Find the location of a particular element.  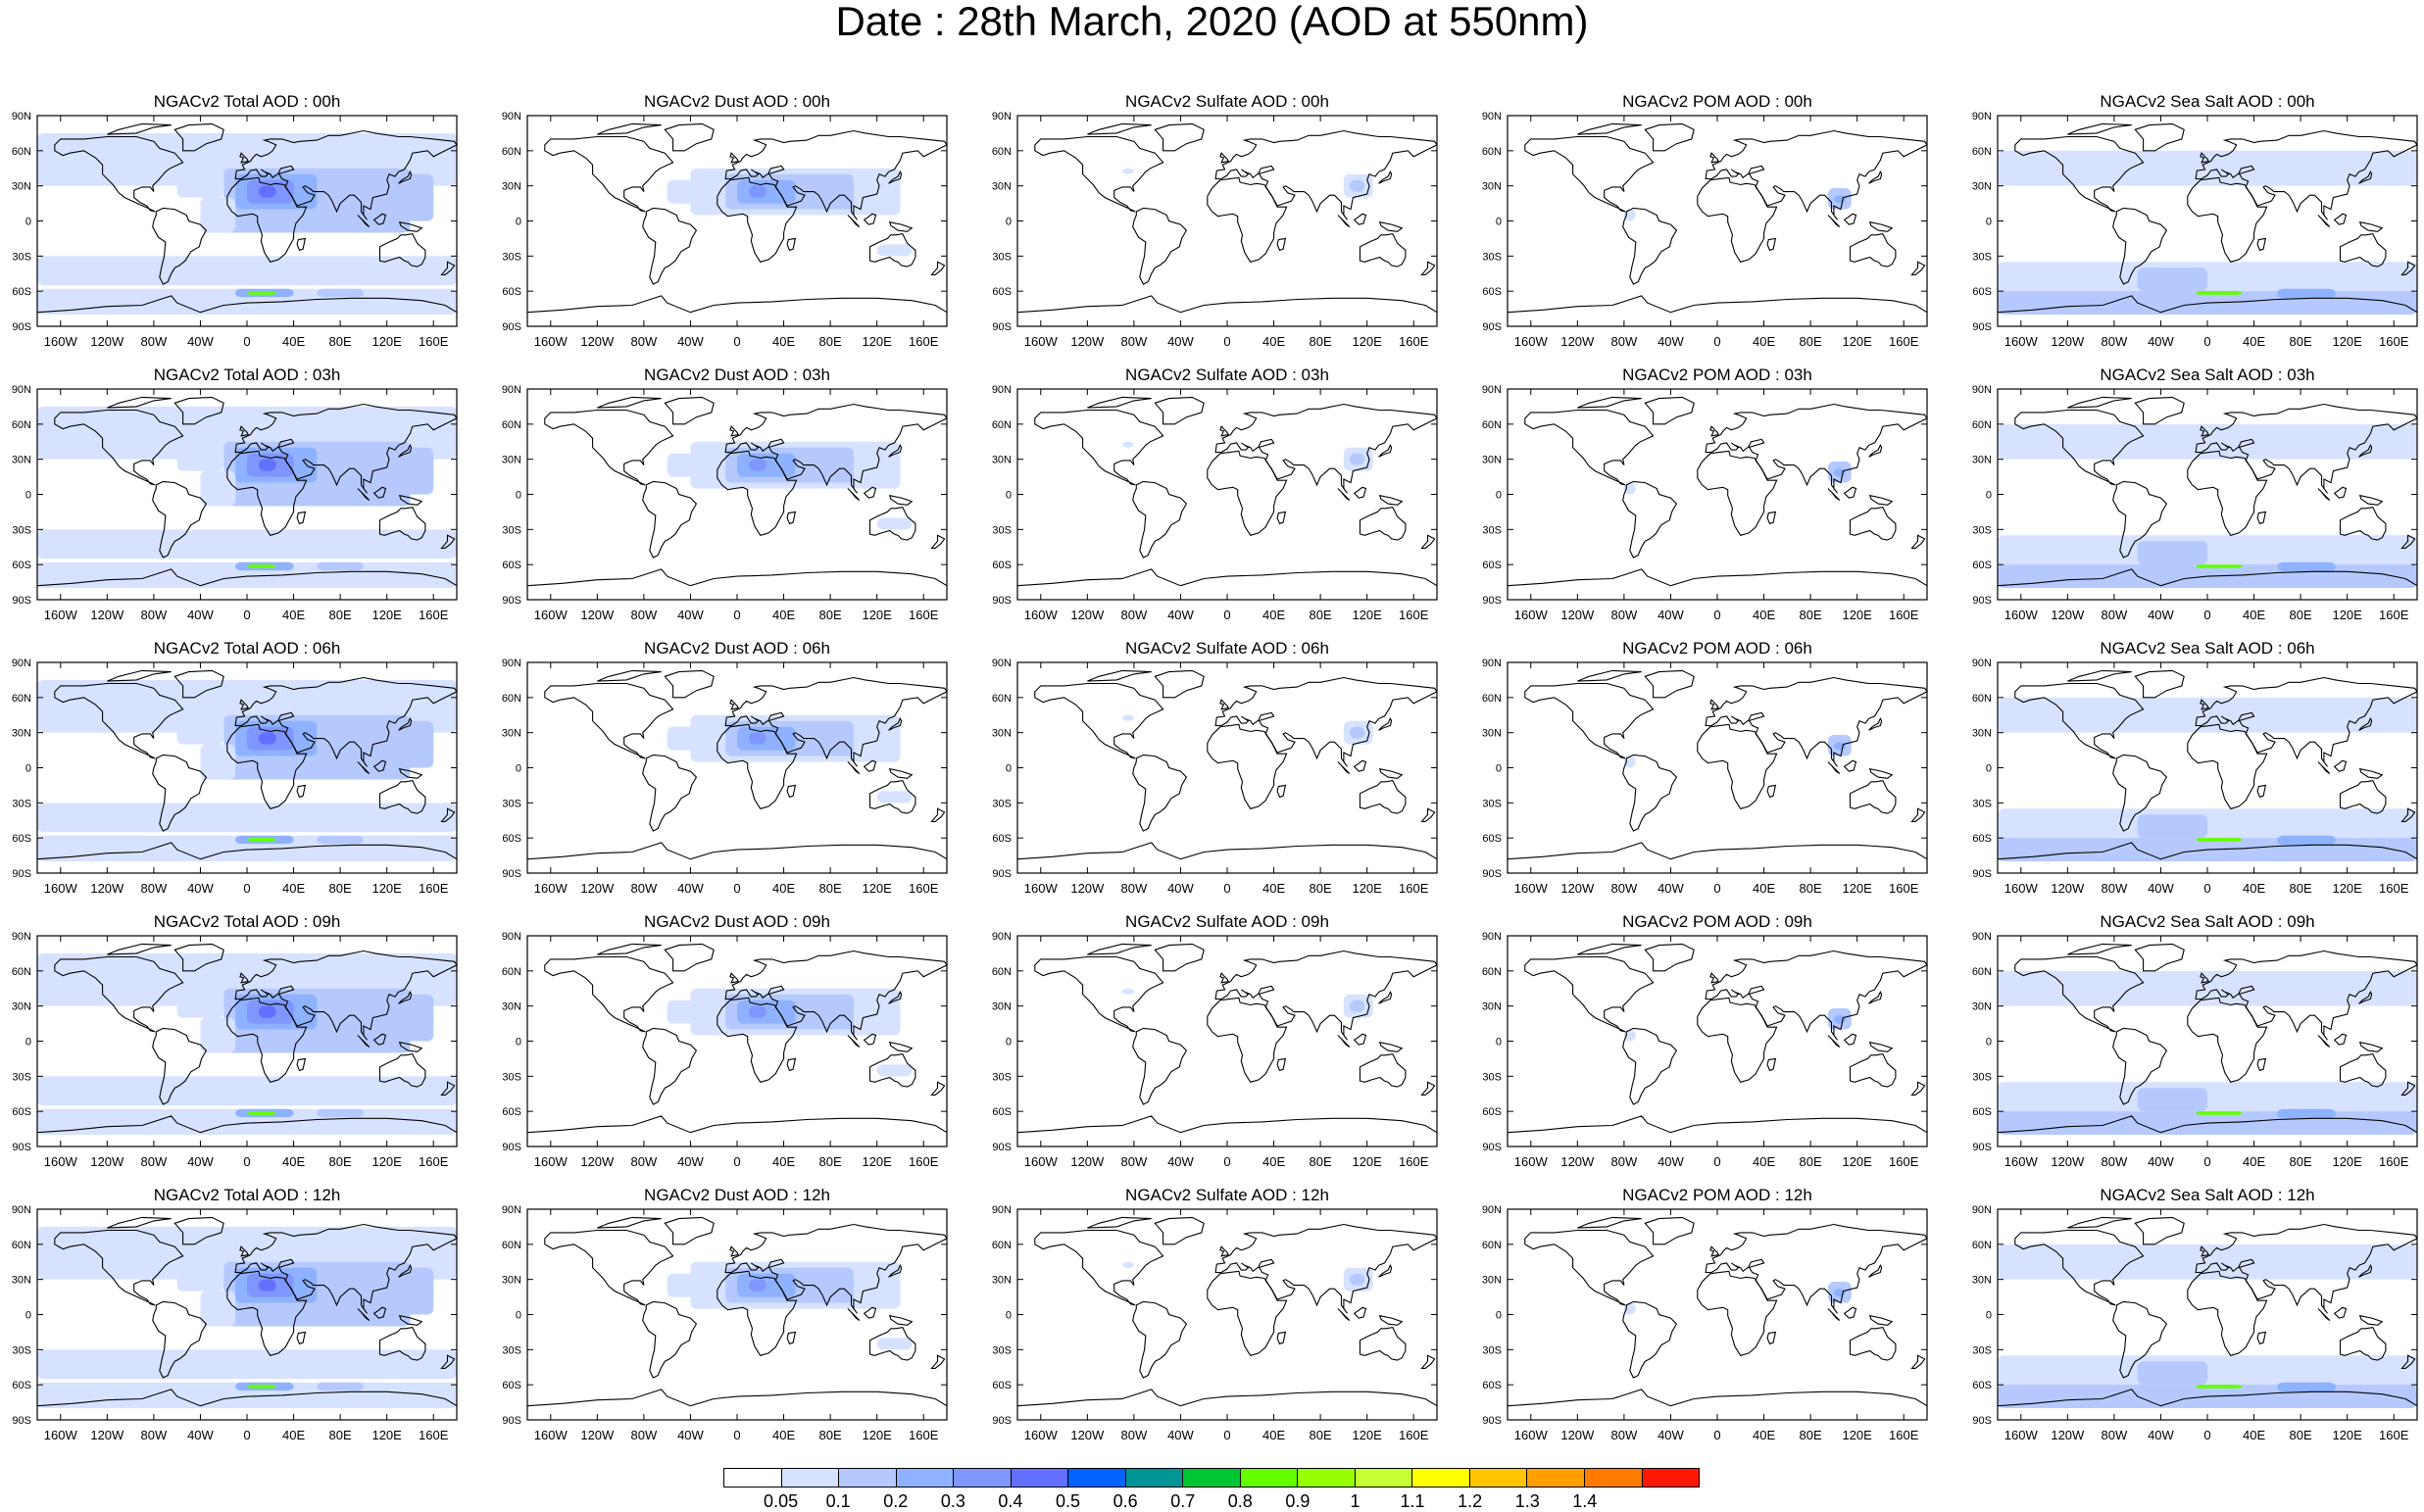

lat-tick-label: 60N is located at coordinates (1002, 972).